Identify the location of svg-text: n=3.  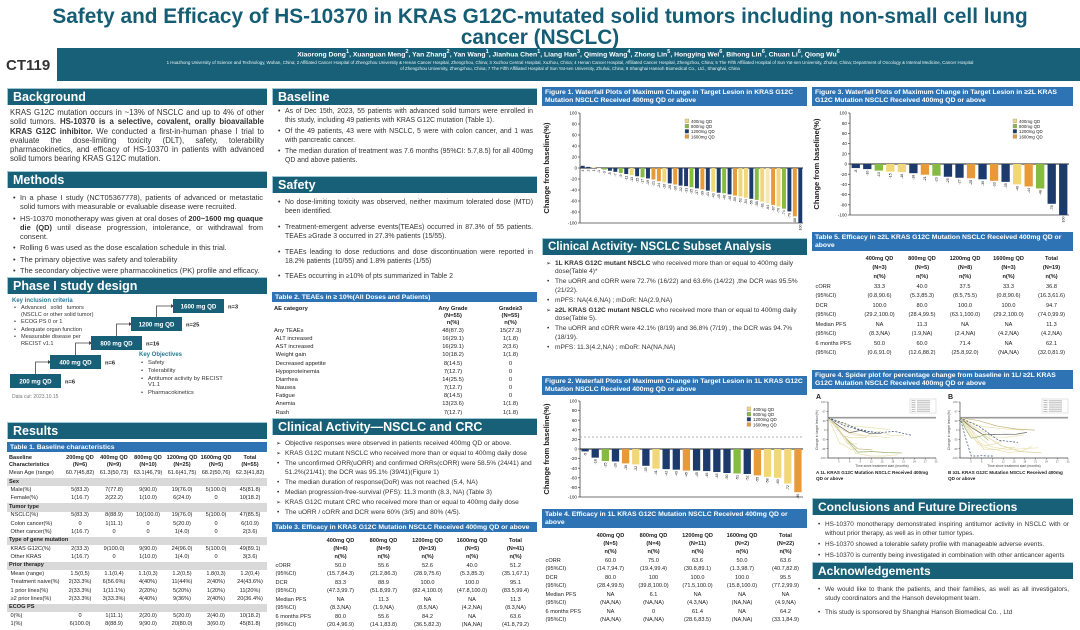
(233, 308).